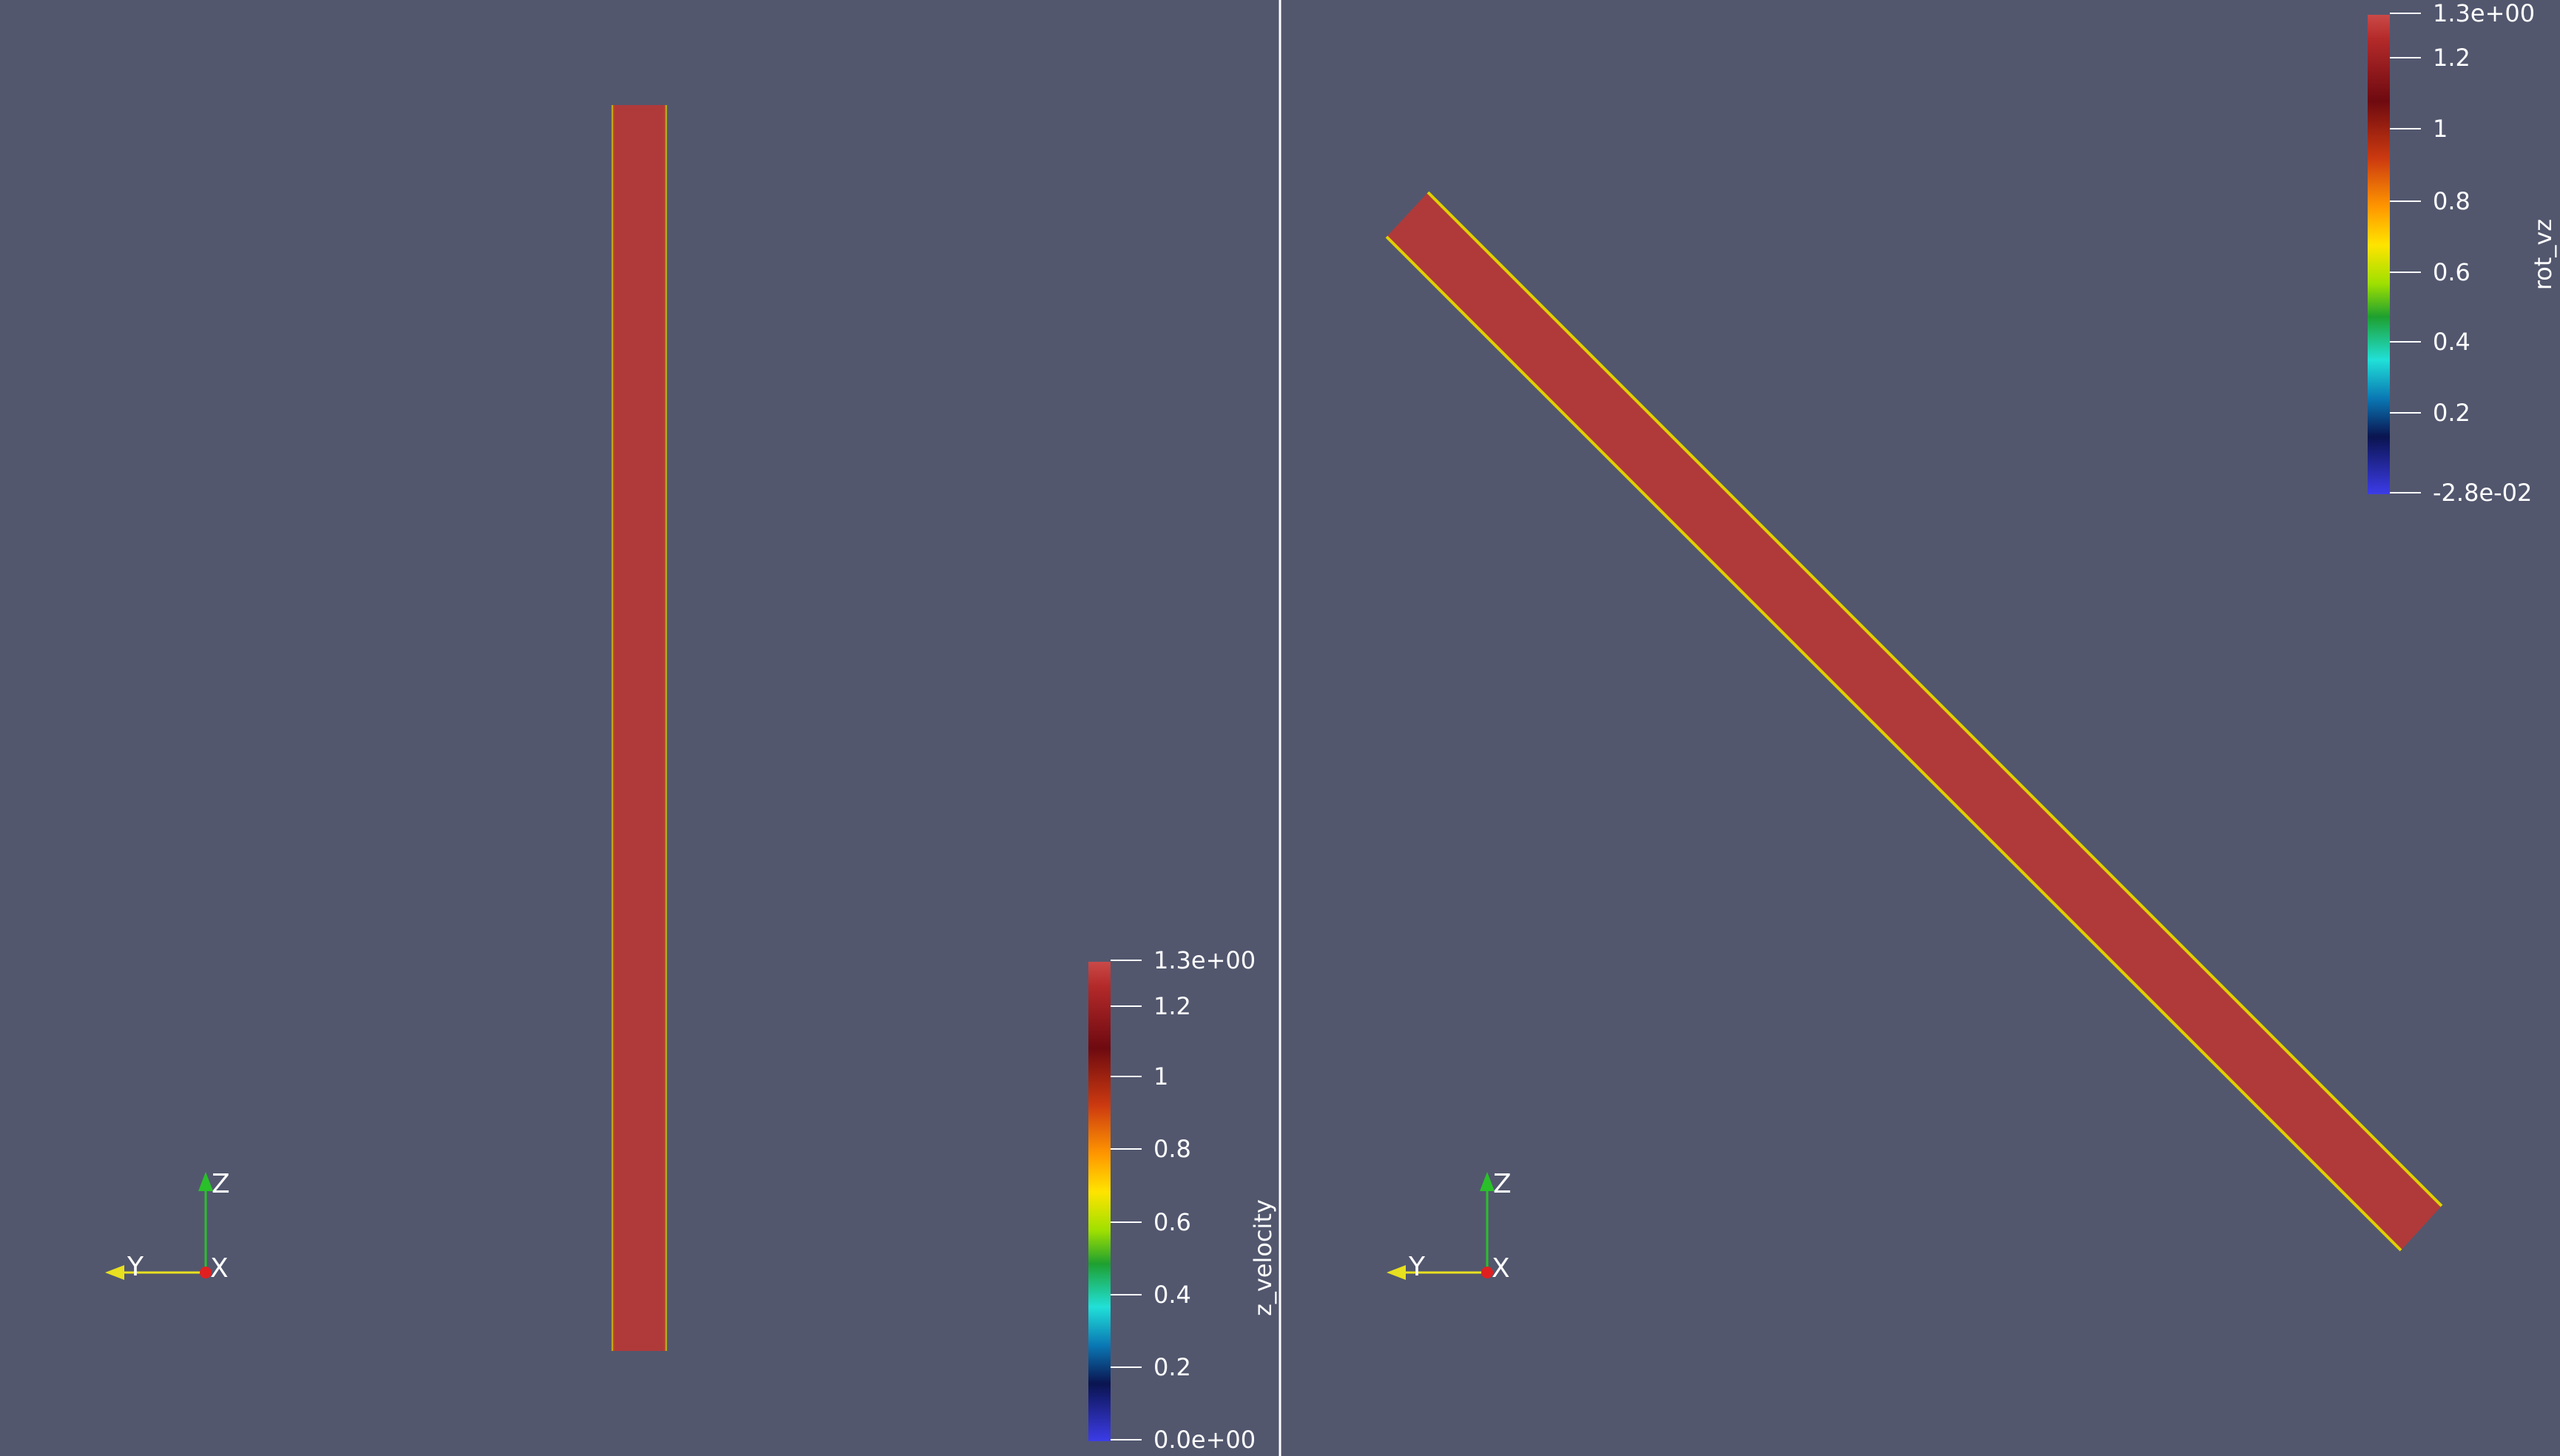 The width and height of the screenshot is (2560, 1456). What do you see at coordinates (639, 728) in the screenshot?
I see `left-pipe-object` at bounding box center [639, 728].